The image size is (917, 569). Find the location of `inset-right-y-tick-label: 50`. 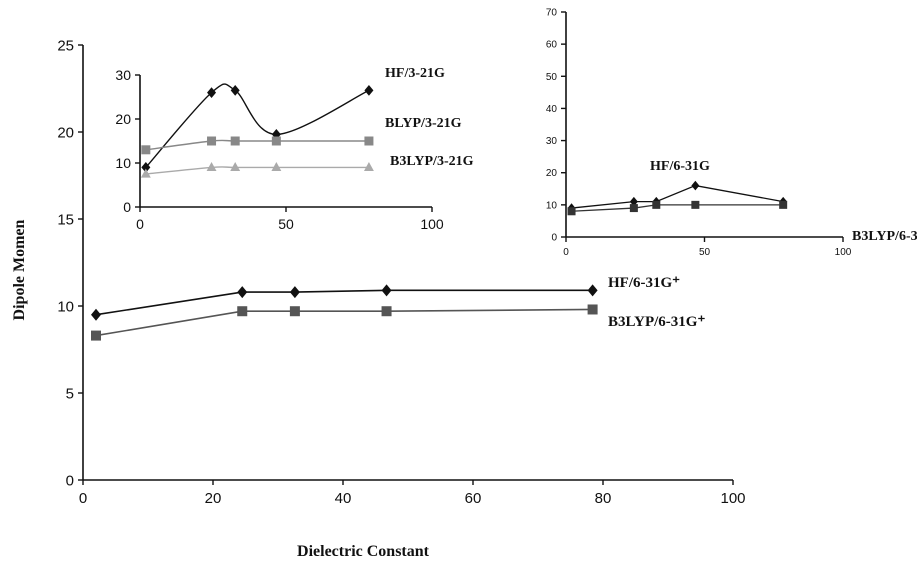

inset-right-y-tick-label: 50 is located at coordinates (552, 77).